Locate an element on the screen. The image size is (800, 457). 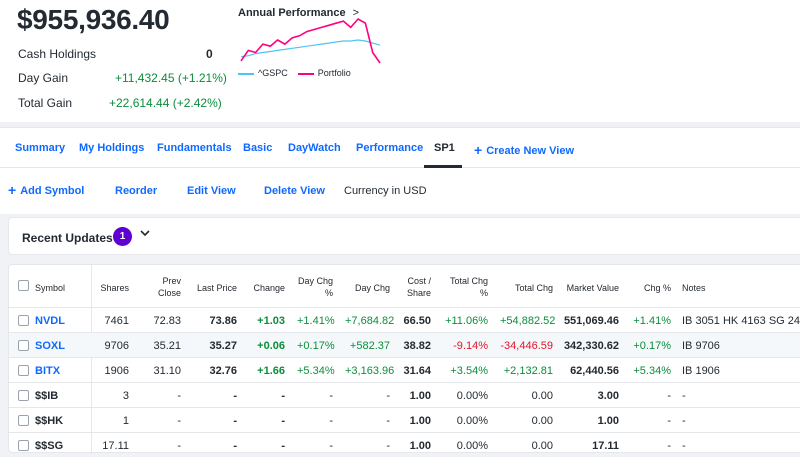
symbol-link: $$SG is located at coordinates (49, 446).